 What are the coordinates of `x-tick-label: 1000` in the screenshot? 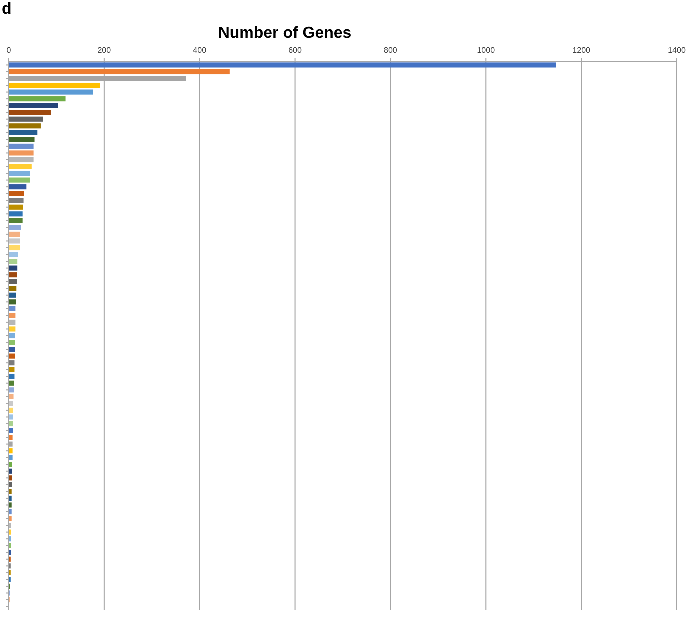 It's located at (486, 50).